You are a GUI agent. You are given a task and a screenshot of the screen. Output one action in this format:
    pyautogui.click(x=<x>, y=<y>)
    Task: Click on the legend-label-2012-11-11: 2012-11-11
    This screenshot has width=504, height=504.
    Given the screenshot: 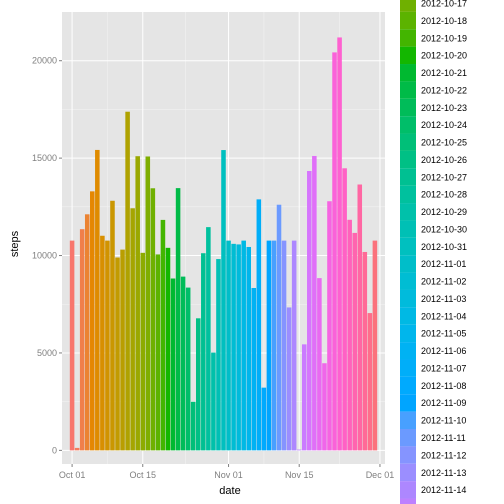 What is the action you would take?
    pyautogui.click(x=443, y=438)
    